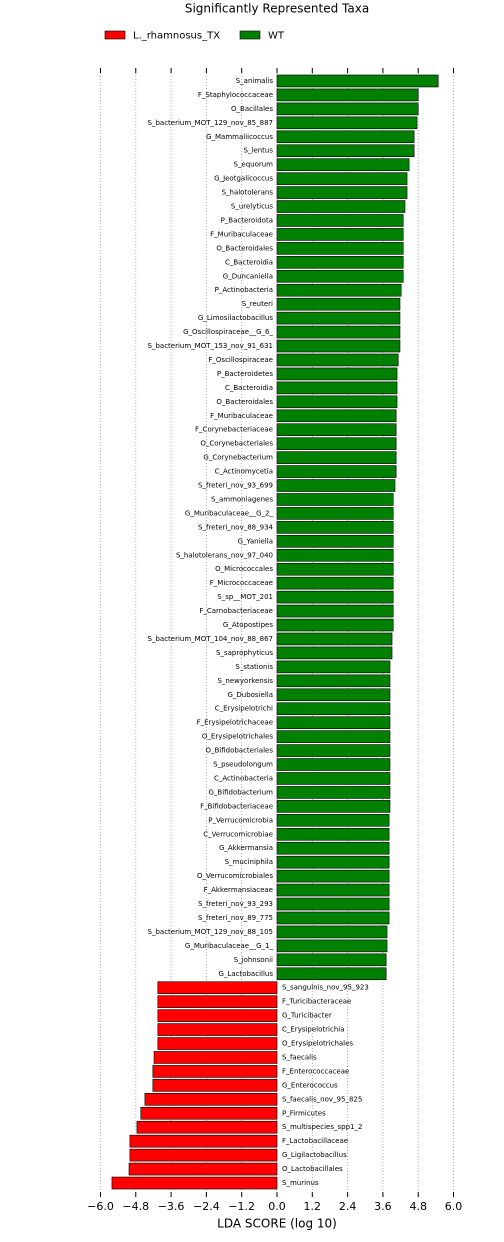  I want to click on bar-label: G_Enterococcus, so click(310, 1085).